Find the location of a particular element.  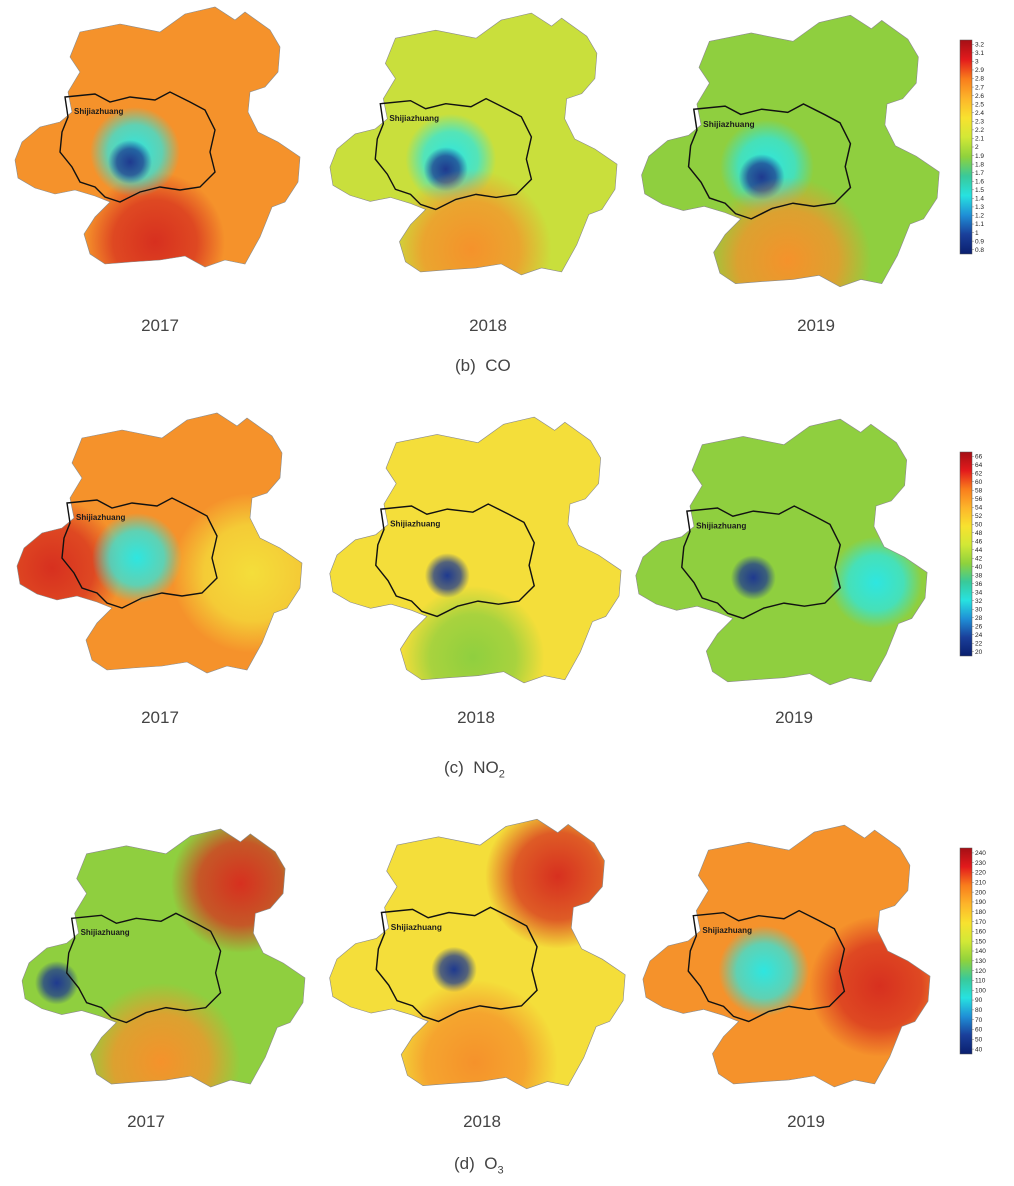

map-no2-2018: Shijiazhuang is located at coordinates (475, 550).